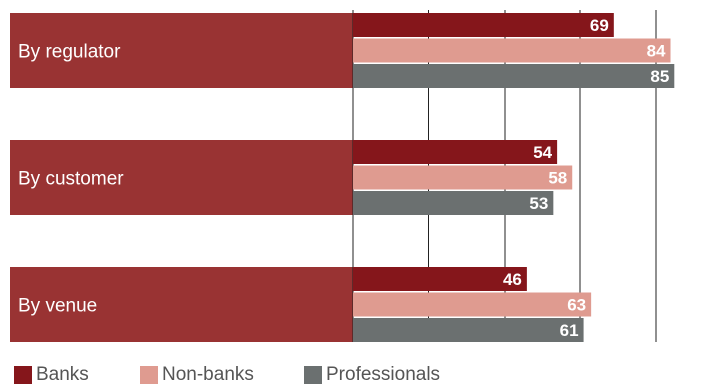  Describe the element at coordinates (514, 76) in the screenshot. I see `bar-professionals-by-regulator` at that location.